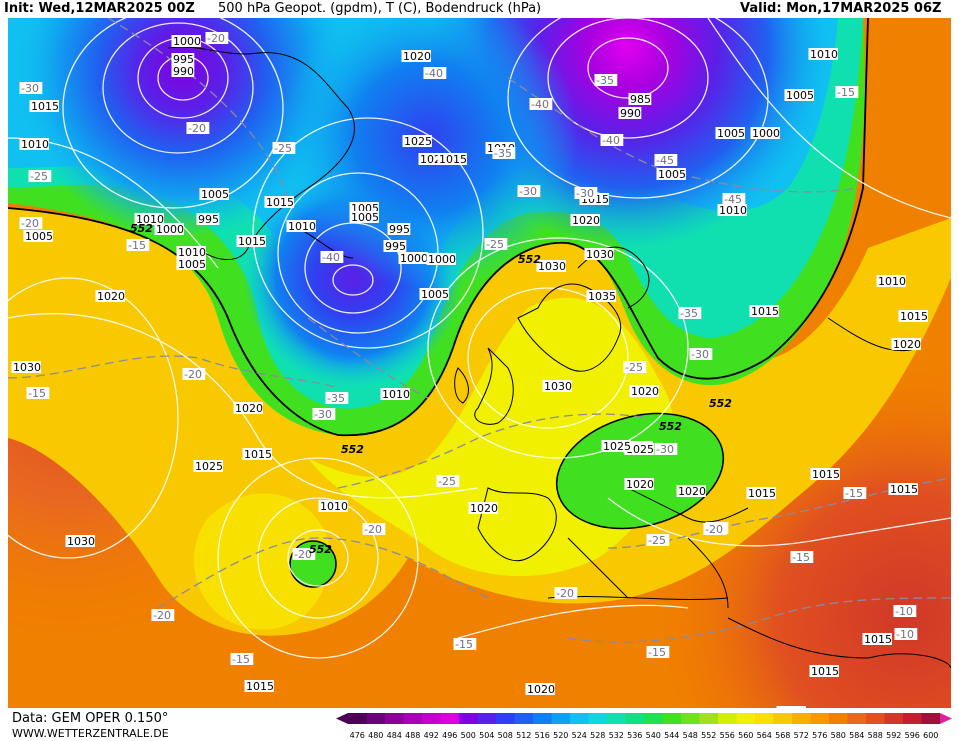  What do you see at coordinates (357, 735) in the screenshot?
I see `legend-tick-label: 476` at bounding box center [357, 735].